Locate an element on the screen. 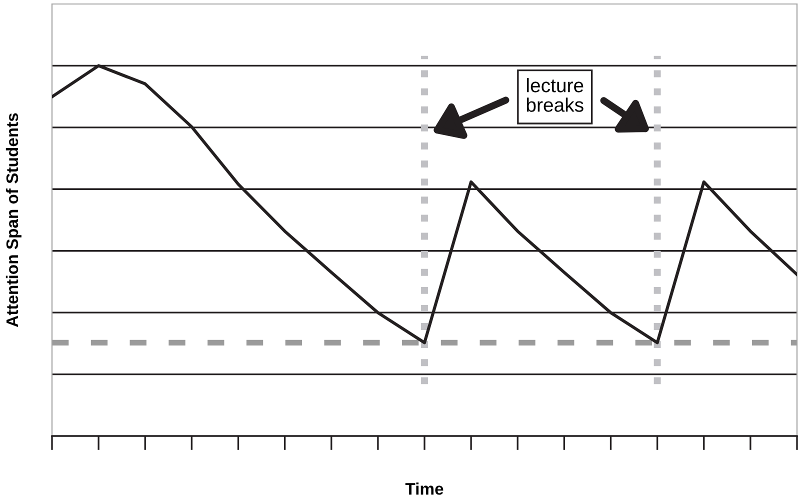  annotation: lecture breaks is located at coordinates (555, 95).